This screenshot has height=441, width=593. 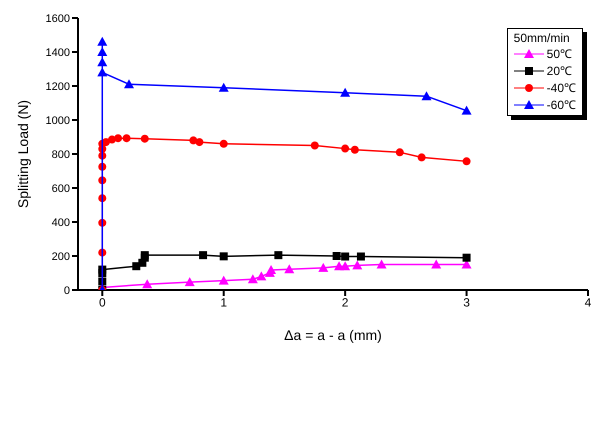 I want to click on x-tick-label: 3, so click(x=466, y=303).